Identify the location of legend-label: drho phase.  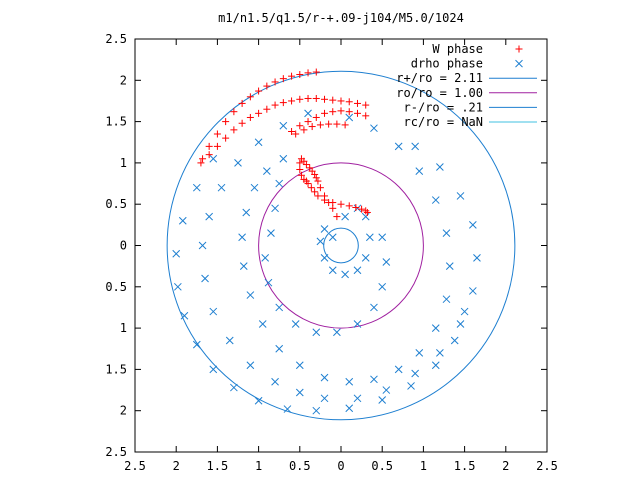
(447, 64).